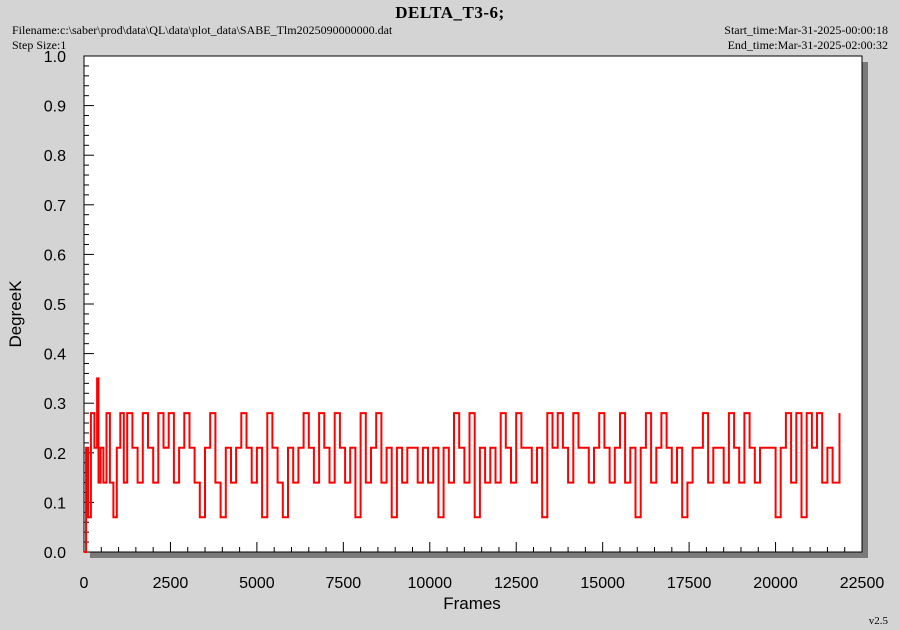  I want to click on x-tick-label: 10000, so click(430, 583).